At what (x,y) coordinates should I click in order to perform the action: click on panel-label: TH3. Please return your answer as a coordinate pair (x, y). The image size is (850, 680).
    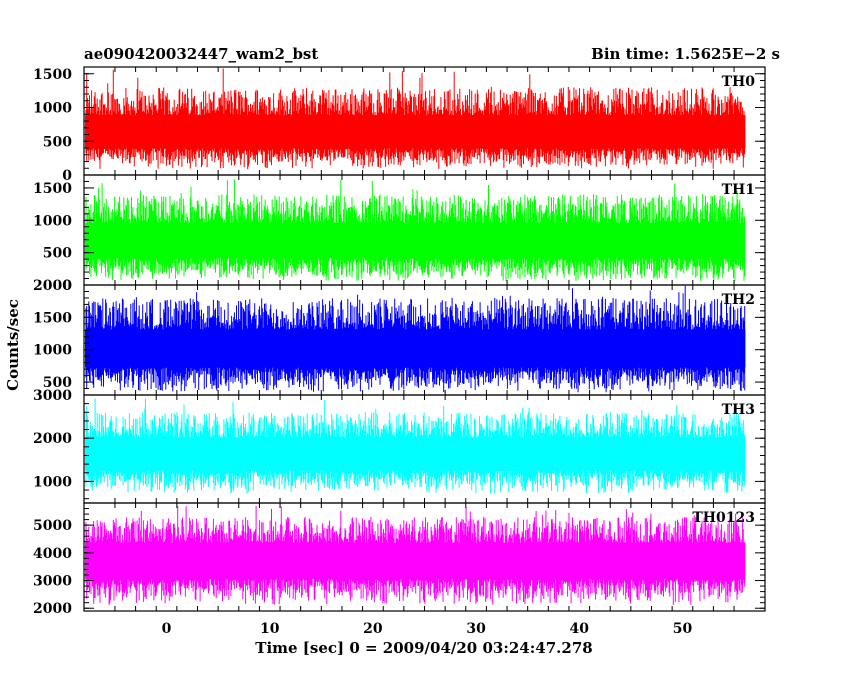
    Looking at the image, I should click on (738, 410).